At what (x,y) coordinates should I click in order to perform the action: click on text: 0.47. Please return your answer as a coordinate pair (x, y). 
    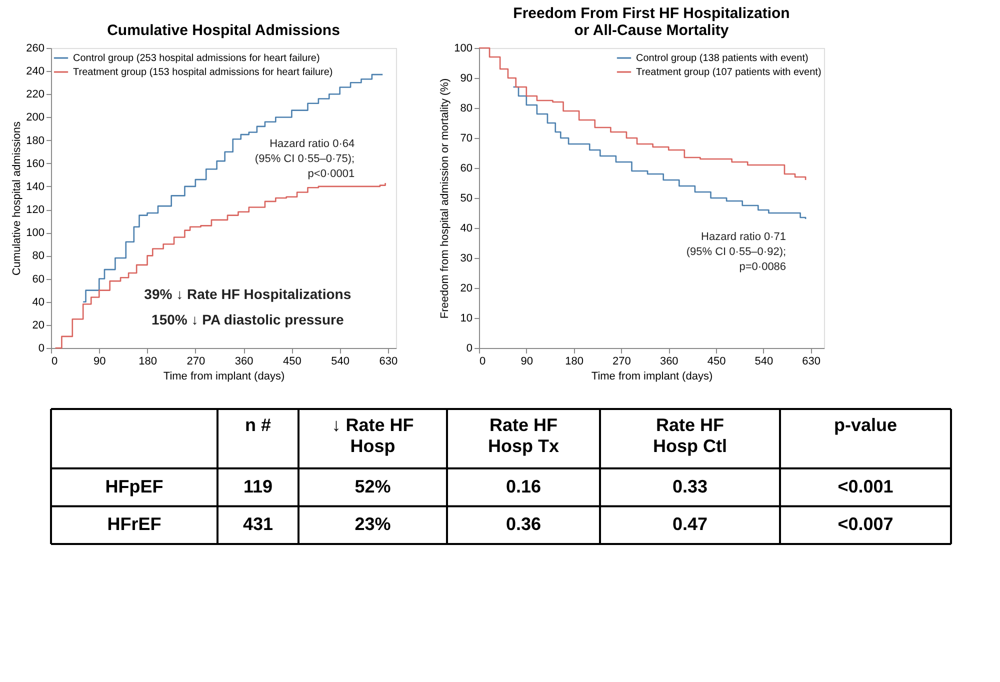
    Looking at the image, I should click on (690, 524).